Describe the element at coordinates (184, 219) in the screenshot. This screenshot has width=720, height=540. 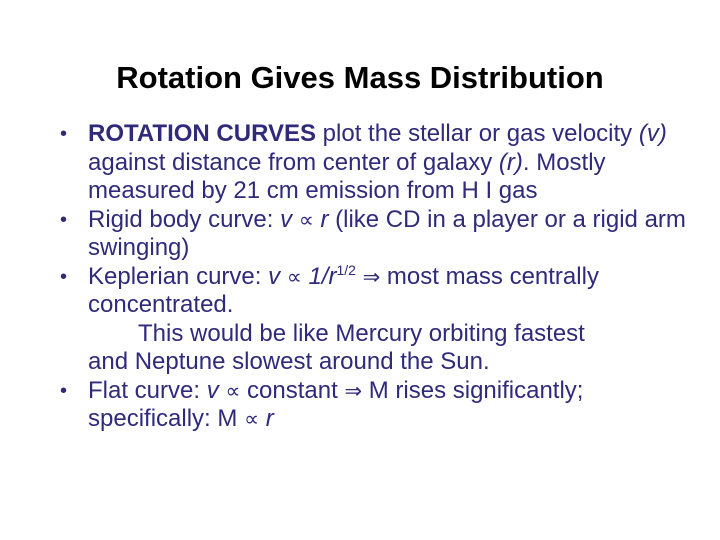
I see `text-span: Rigid body curve:` at that location.